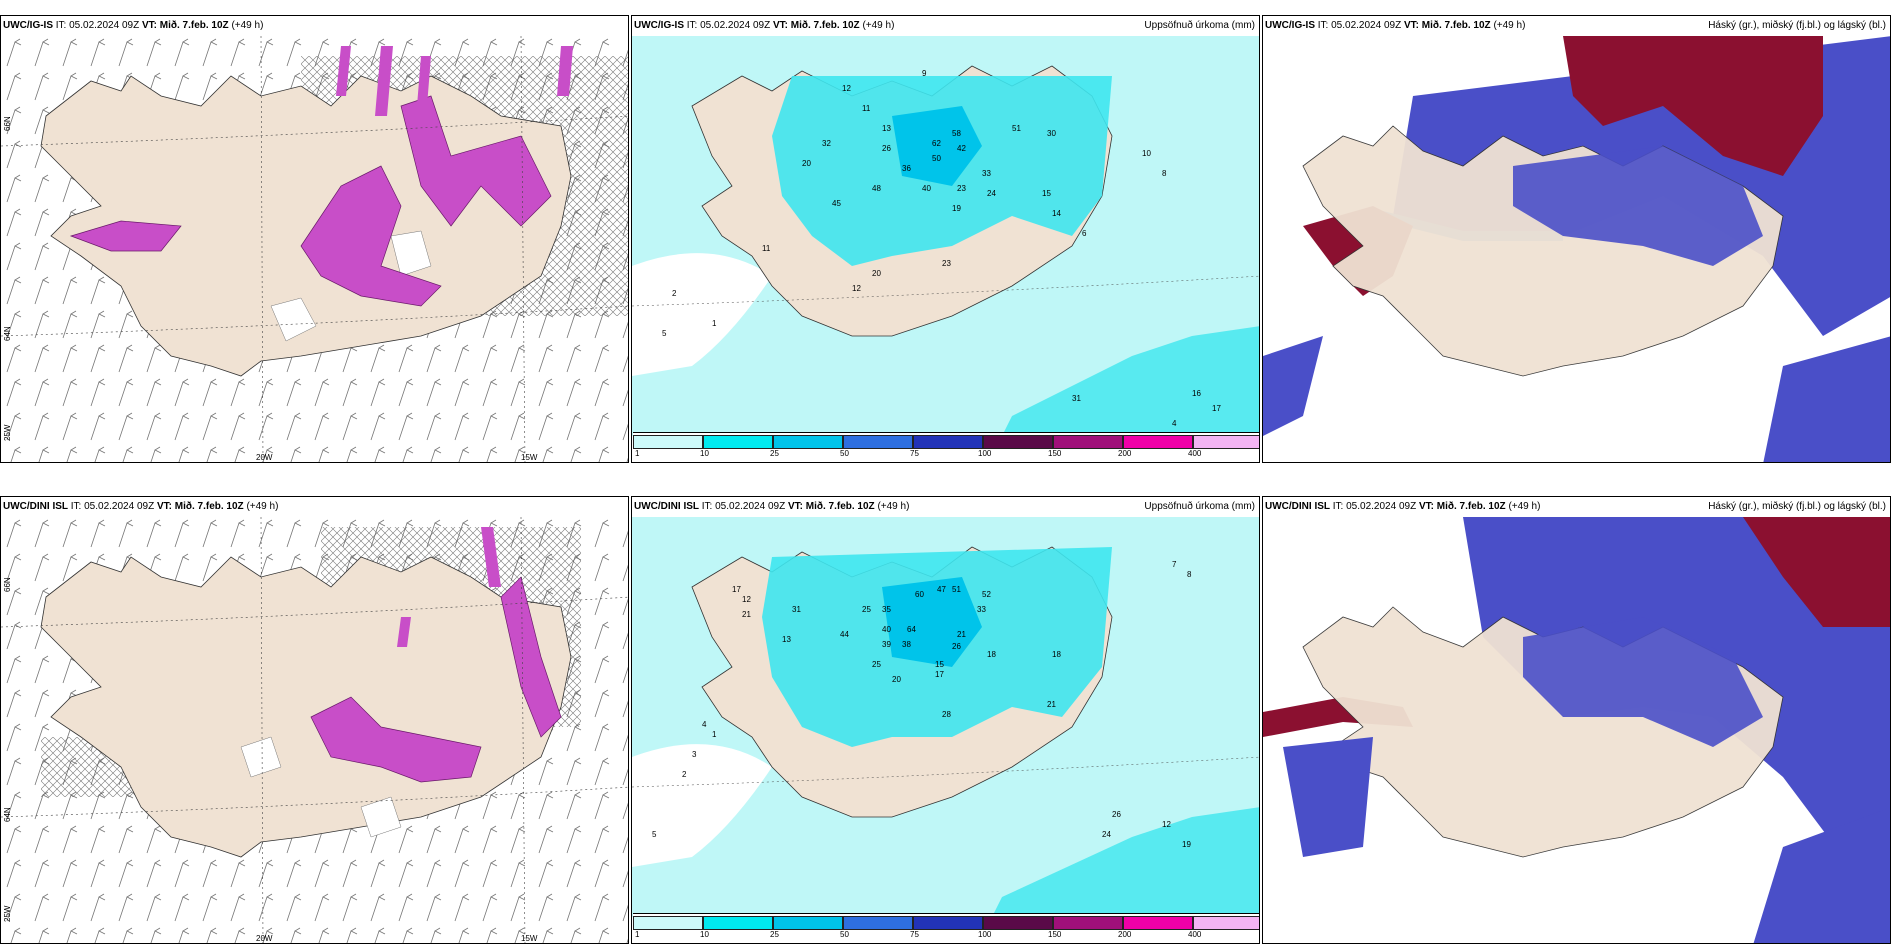 This screenshot has height=950, width=1900. What do you see at coordinates (896, 679) in the screenshot?
I see `precip-value: 20` at bounding box center [896, 679].